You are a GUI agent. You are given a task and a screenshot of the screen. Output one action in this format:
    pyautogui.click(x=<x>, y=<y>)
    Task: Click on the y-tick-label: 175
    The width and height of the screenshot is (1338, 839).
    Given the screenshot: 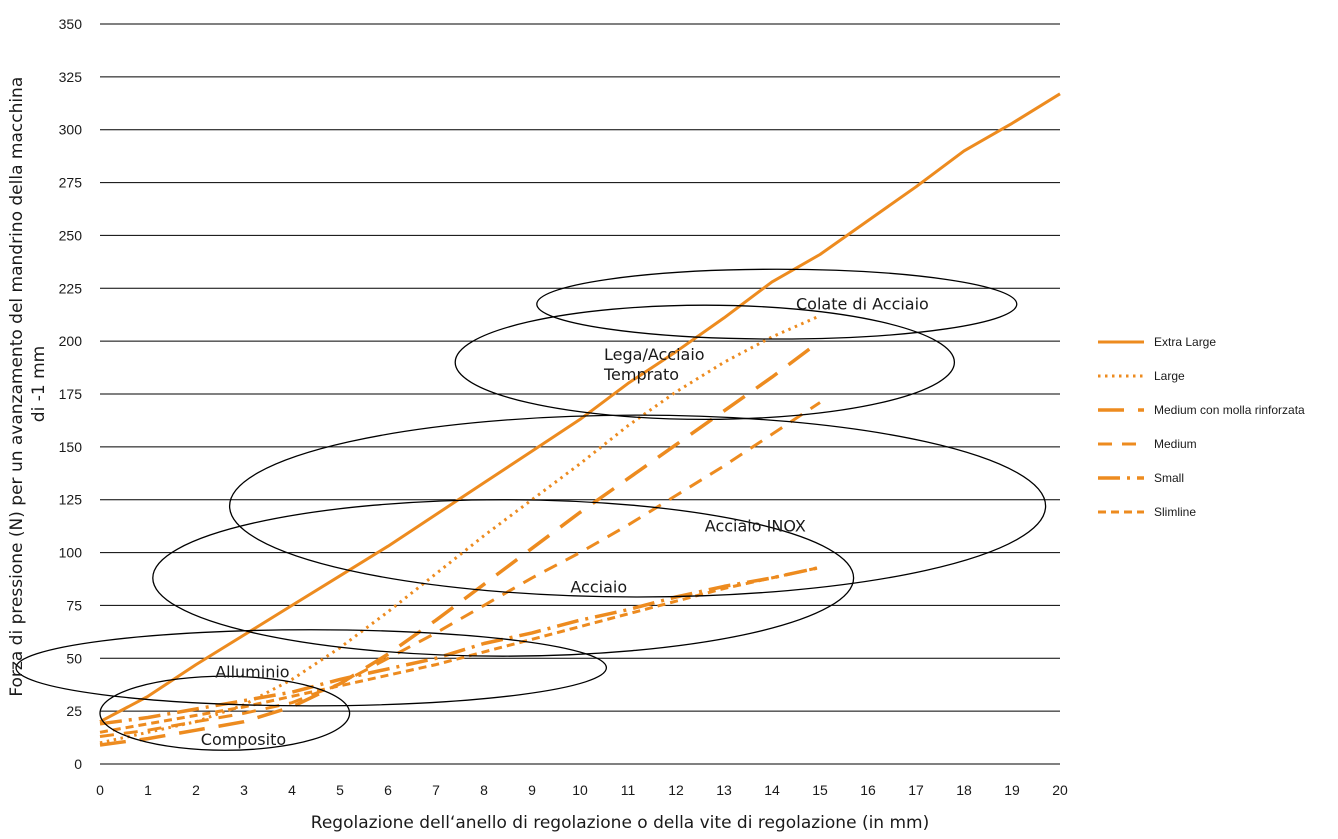 What is the action you would take?
    pyautogui.click(x=71, y=394)
    